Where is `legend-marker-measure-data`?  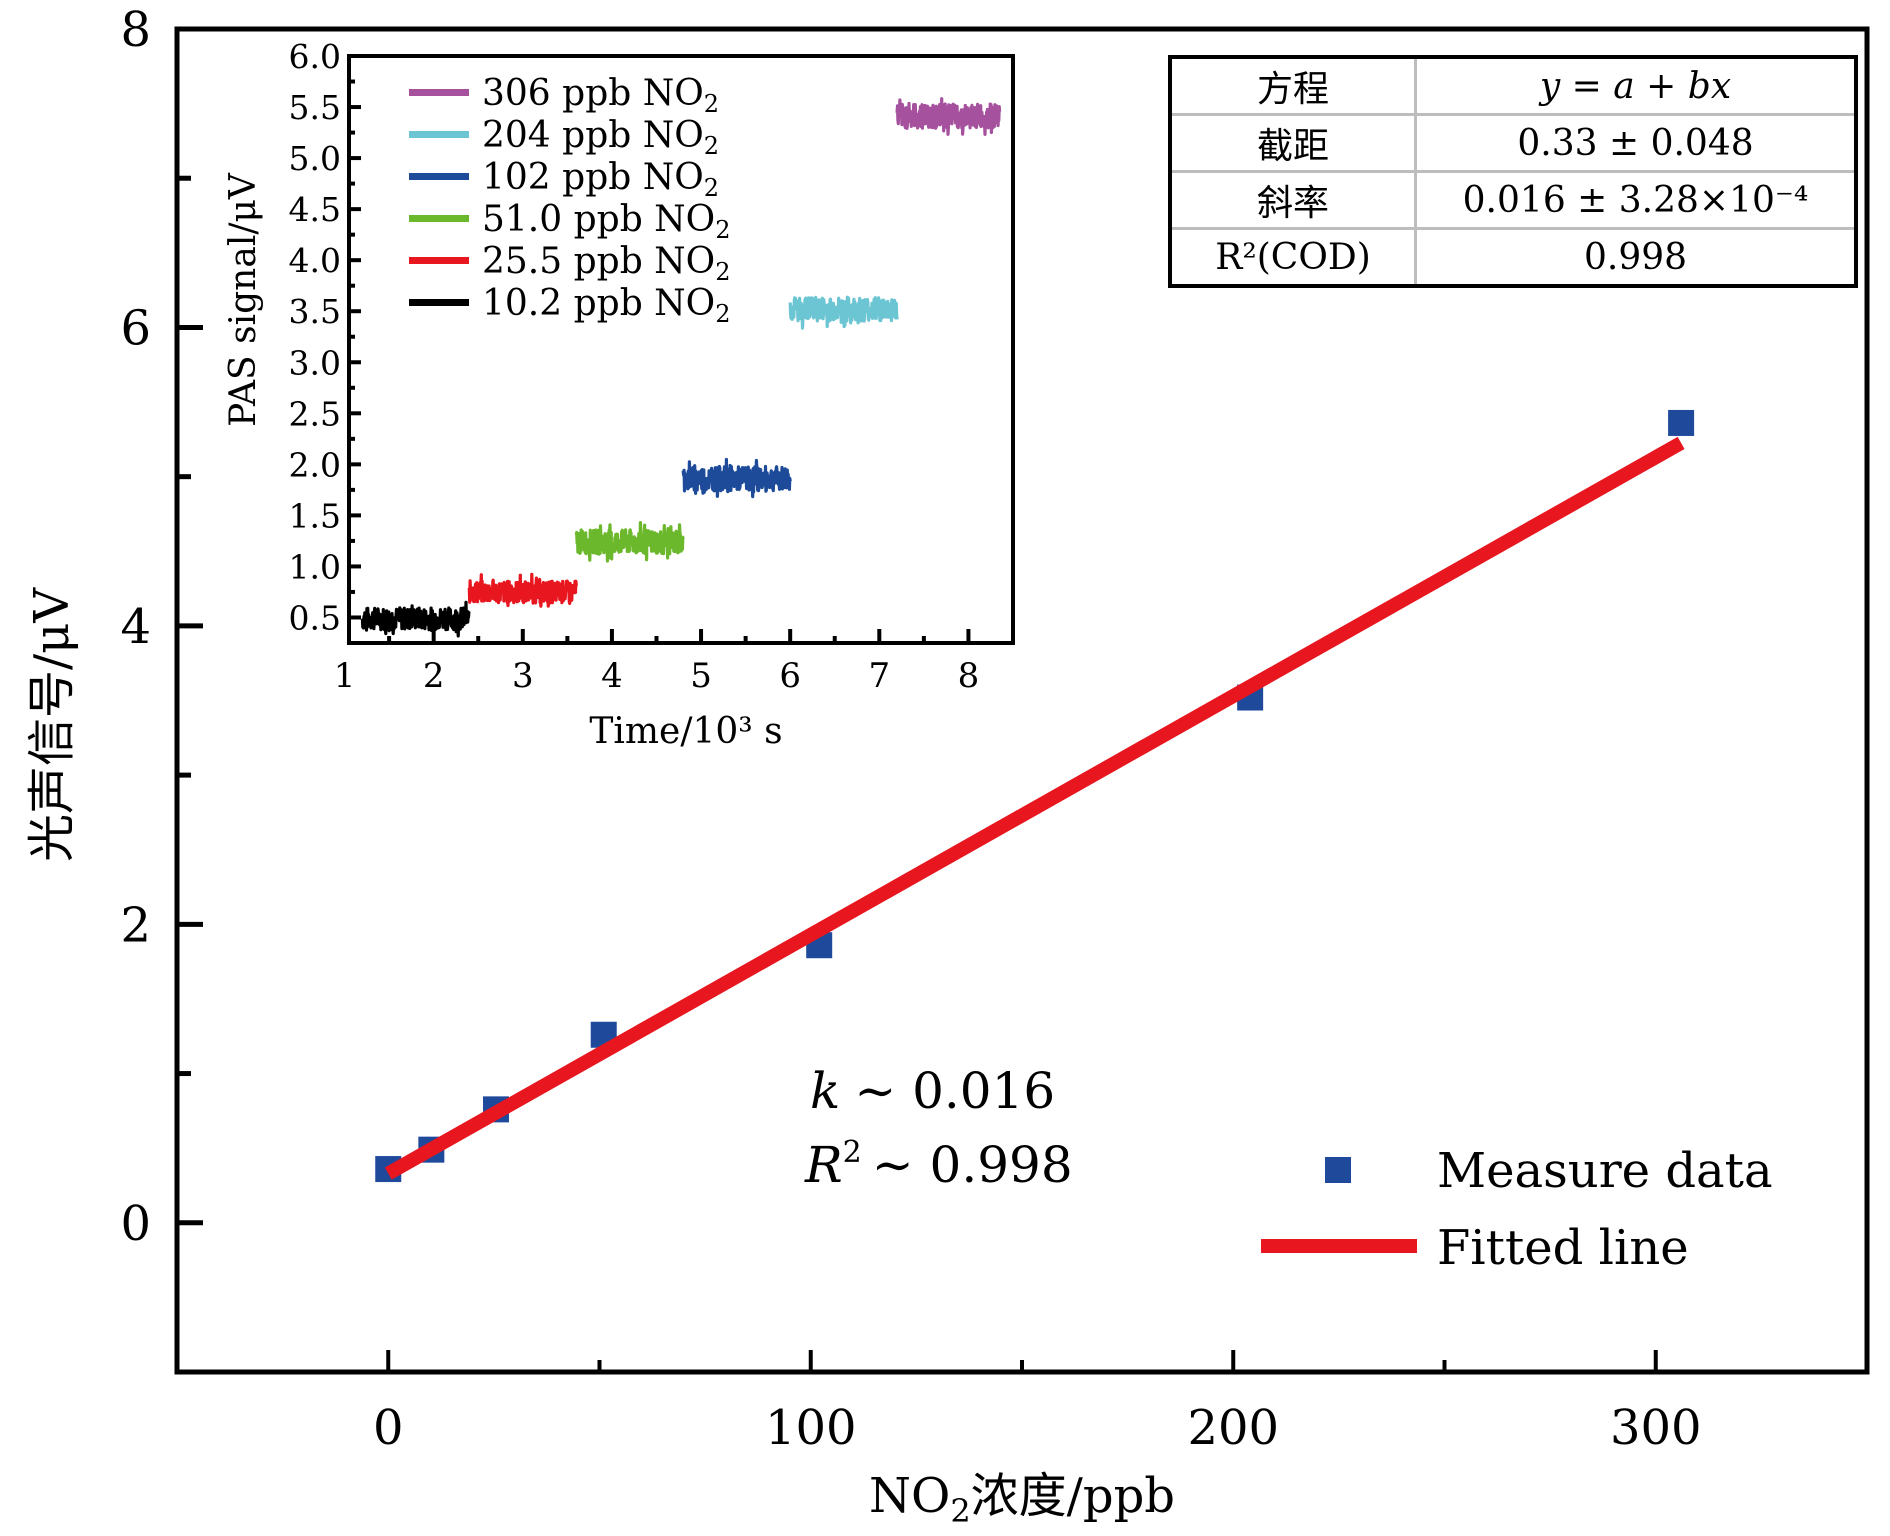 legend-marker-measure-data is located at coordinates (1338, 1170).